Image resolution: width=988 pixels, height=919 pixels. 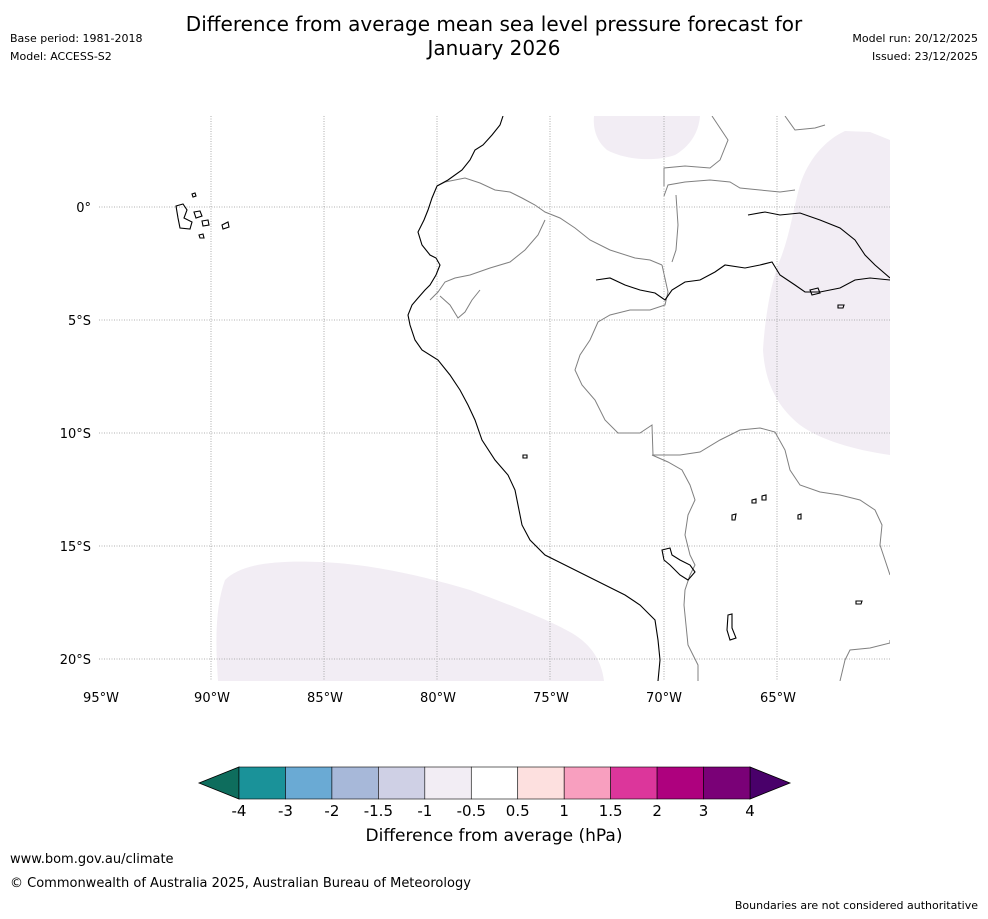 I want to click on lon-label: 90°W, so click(x=212, y=698).